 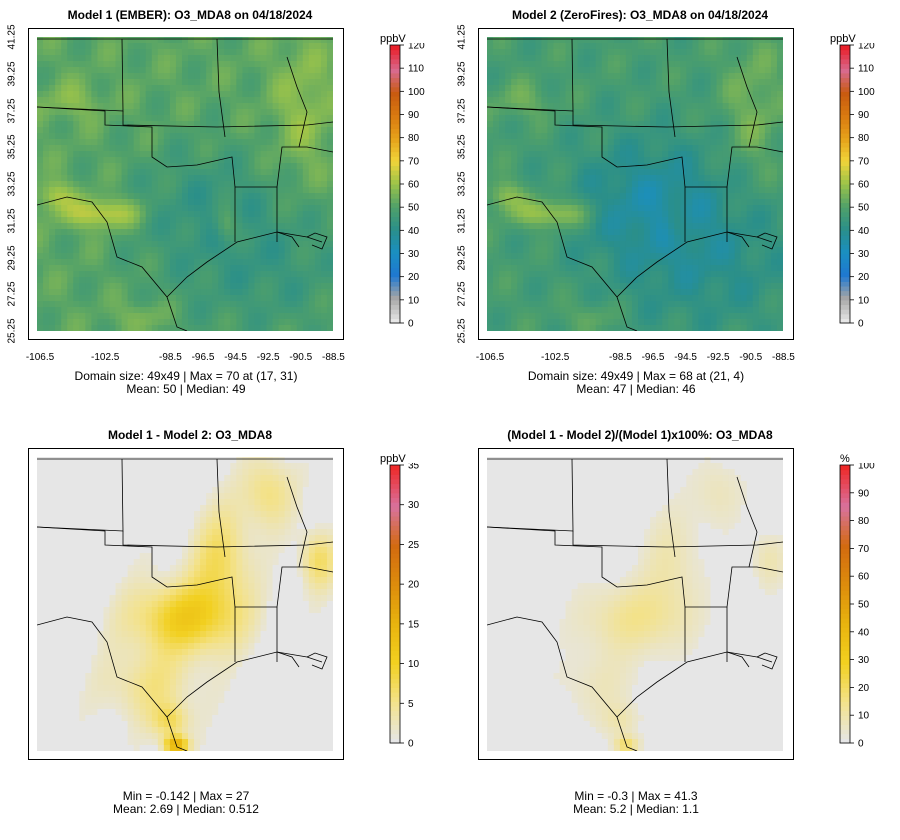 I want to click on stats-line-2: Mean: 50 | Median: 49, so click(x=186, y=389).